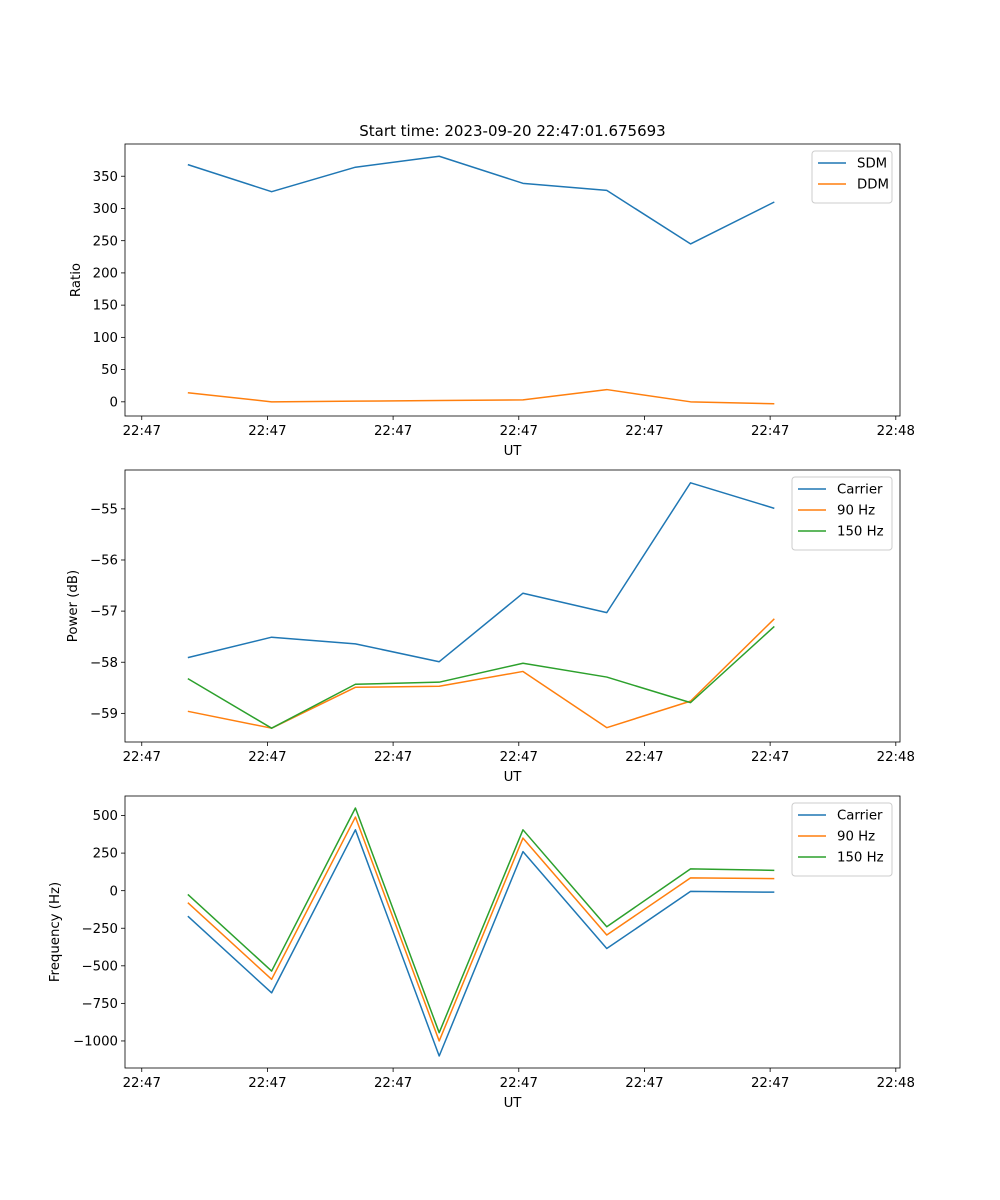  What do you see at coordinates (99, 1004) in the screenshot?
I see `y-tick-label: −750` at bounding box center [99, 1004].